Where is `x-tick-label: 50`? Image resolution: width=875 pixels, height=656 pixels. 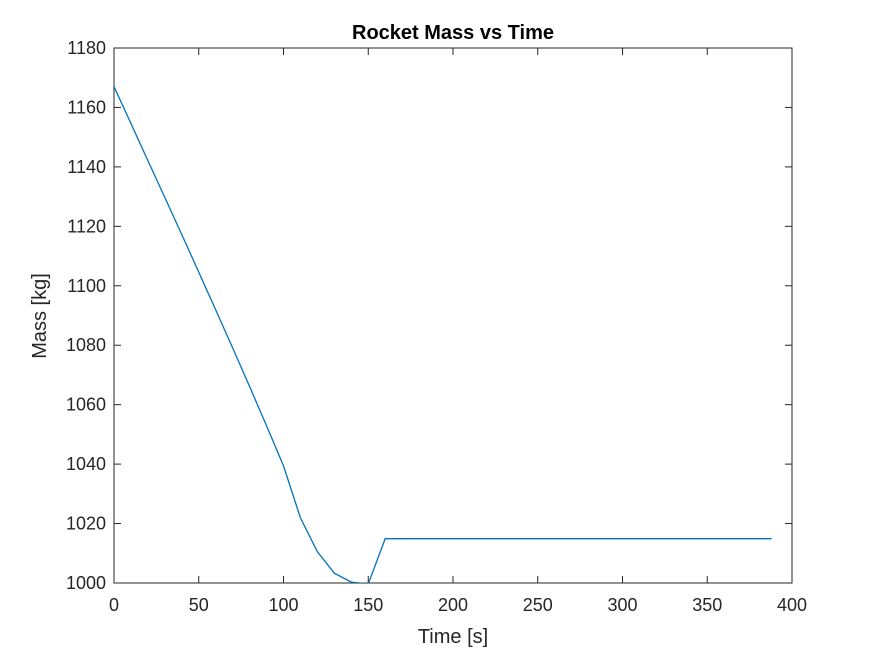 x-tick-label: 50 is located at coordinates (199, 605).